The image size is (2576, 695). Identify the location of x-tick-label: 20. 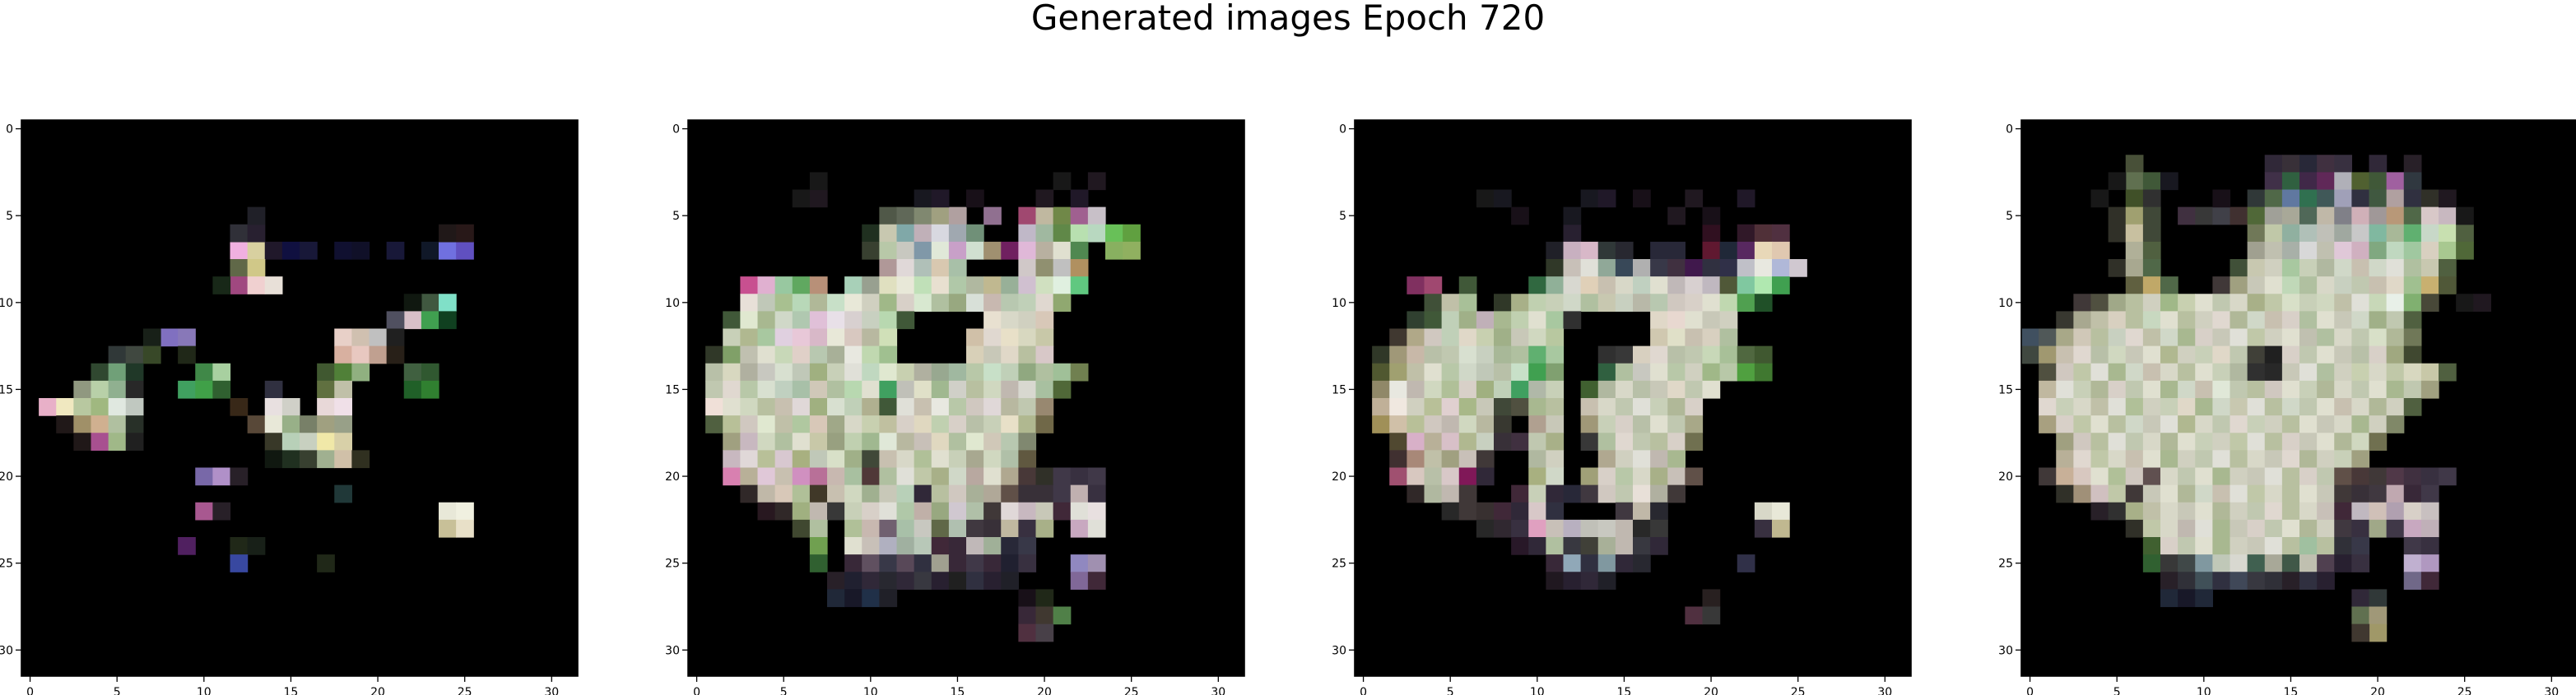
(1044, 690).